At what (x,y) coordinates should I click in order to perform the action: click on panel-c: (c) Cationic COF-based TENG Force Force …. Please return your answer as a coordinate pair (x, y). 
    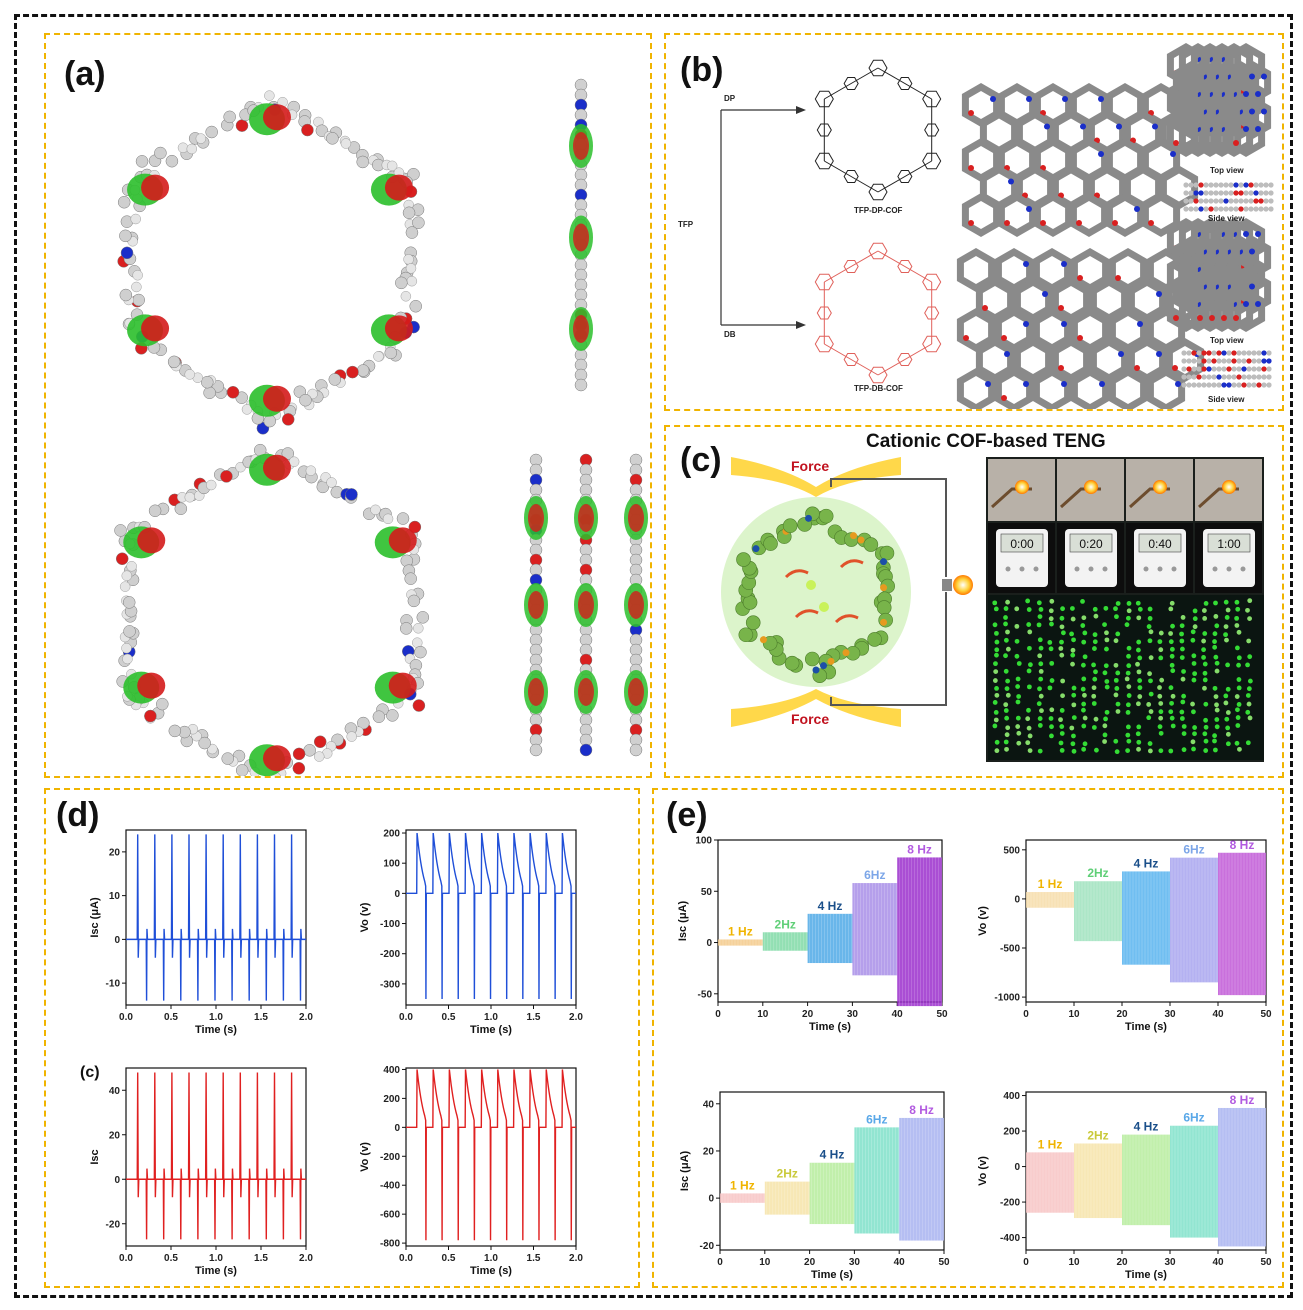
    Looking at the image, I should click on (974, 601).